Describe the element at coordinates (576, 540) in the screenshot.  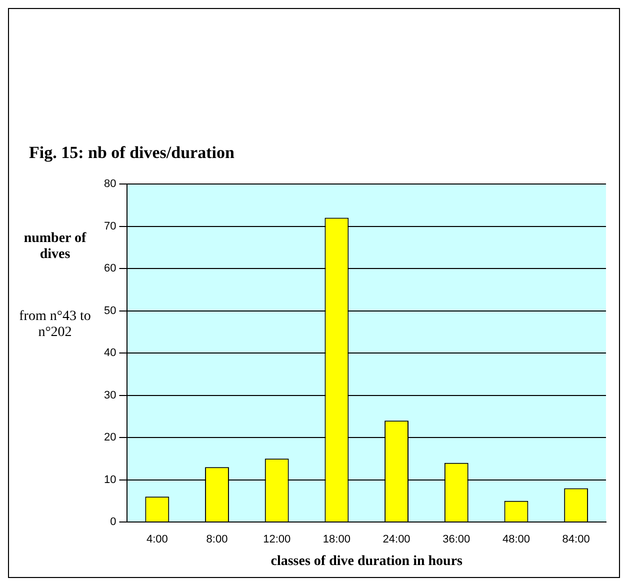
I see `x-tick-label: 84:00` at that location.